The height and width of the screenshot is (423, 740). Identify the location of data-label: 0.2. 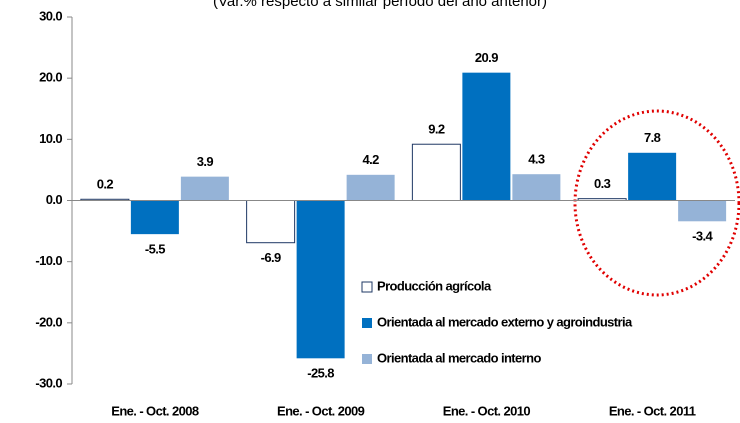
(105, 184).